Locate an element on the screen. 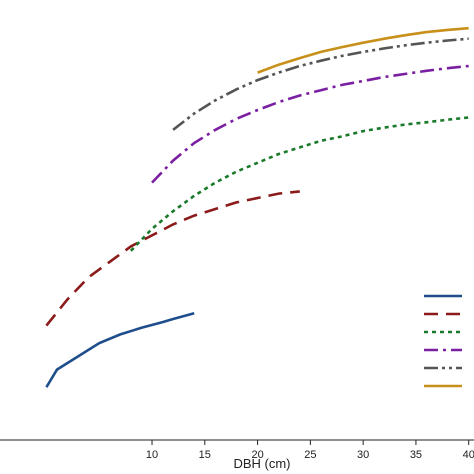 This screenshot has height=474, width=474. x-axis: 10 15 20 25 30 35 40 is located at coordinates (237, 450).